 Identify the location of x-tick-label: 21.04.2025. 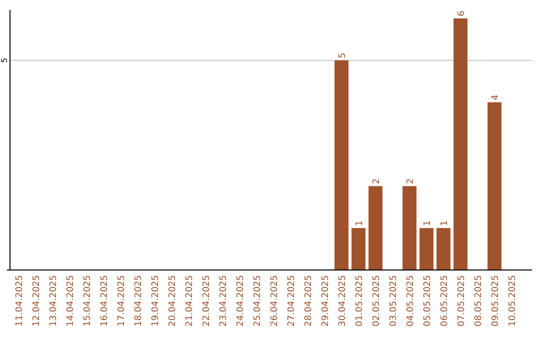
(190, 301).